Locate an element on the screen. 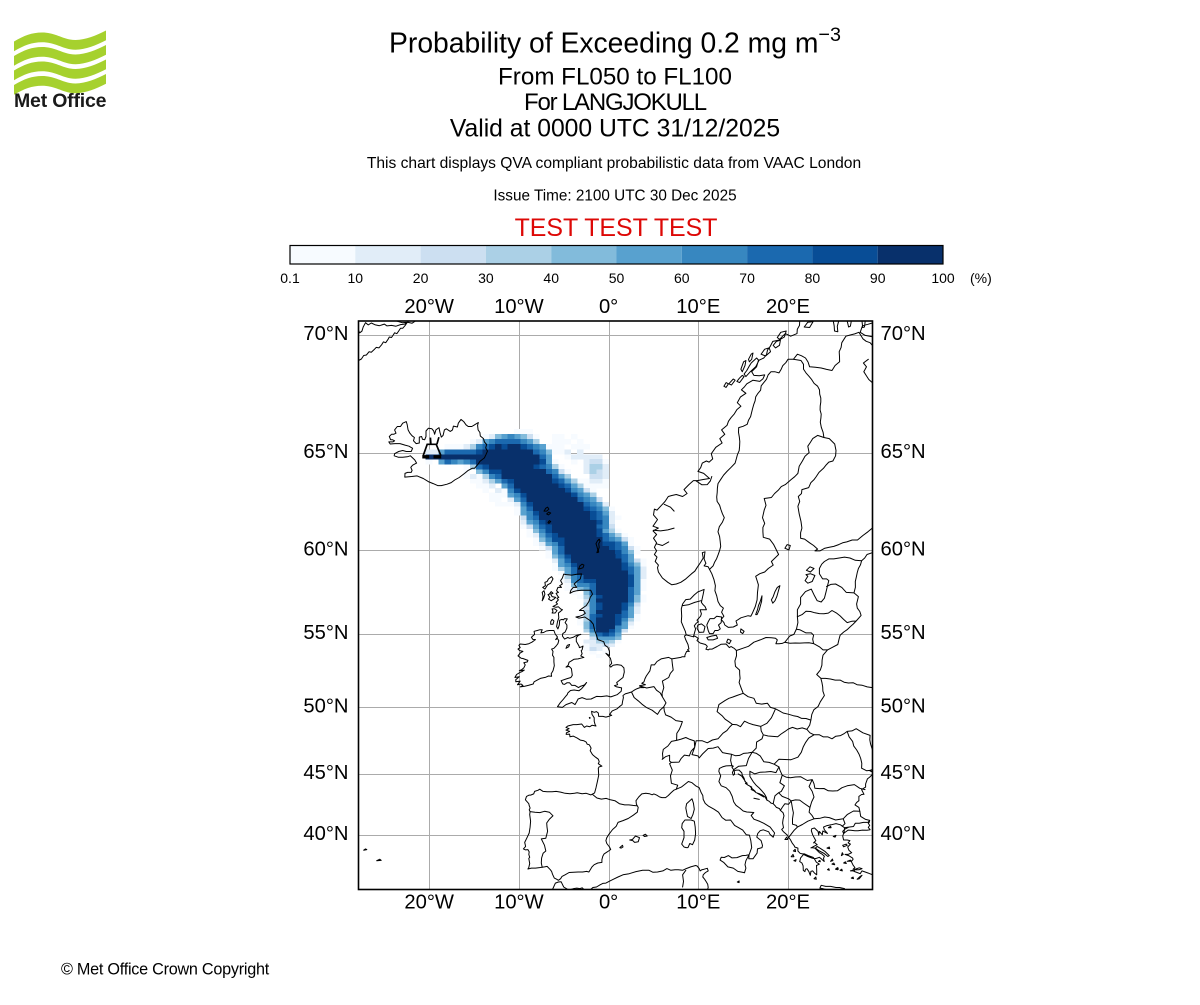  svg-text: 60 is located at coordinates (682, 278).